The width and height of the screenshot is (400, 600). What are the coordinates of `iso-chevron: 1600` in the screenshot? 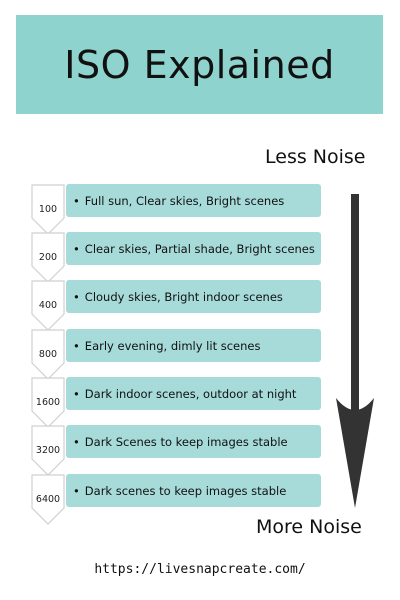 It's located at (48, 403).